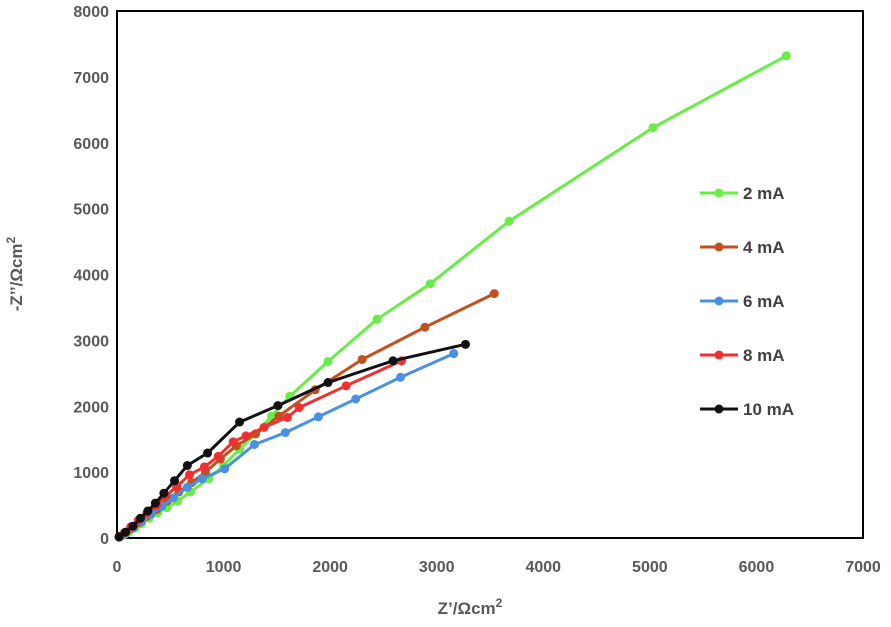  What do you see at coordinates (91, 144) in the screenshot?
I see `y-tick-label: 6000` at bounding box center [91, 144].